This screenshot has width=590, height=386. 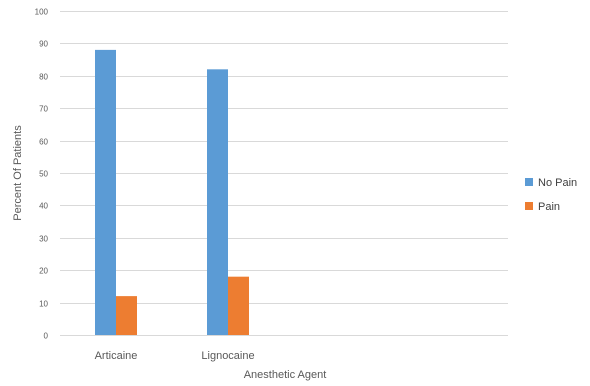 I want to click on y-tick-label: 70, so click(x=43, y=109).